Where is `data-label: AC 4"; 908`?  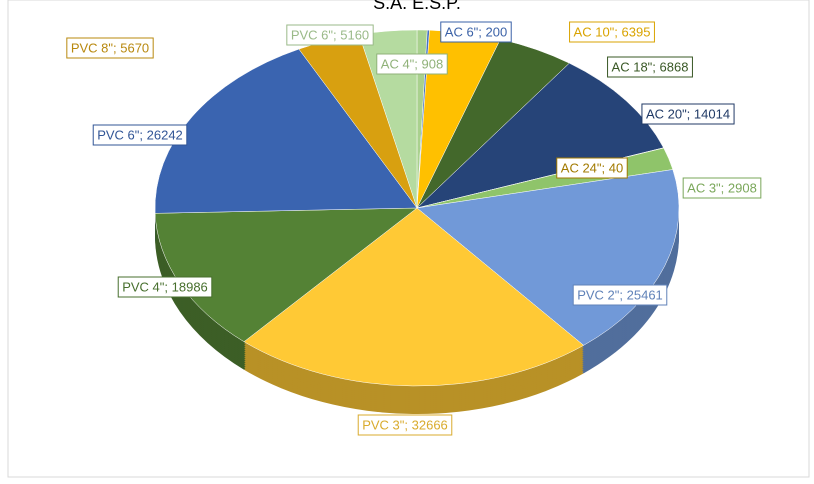 data-label: AC 4"; 908 is located at coordinates (412, 64).